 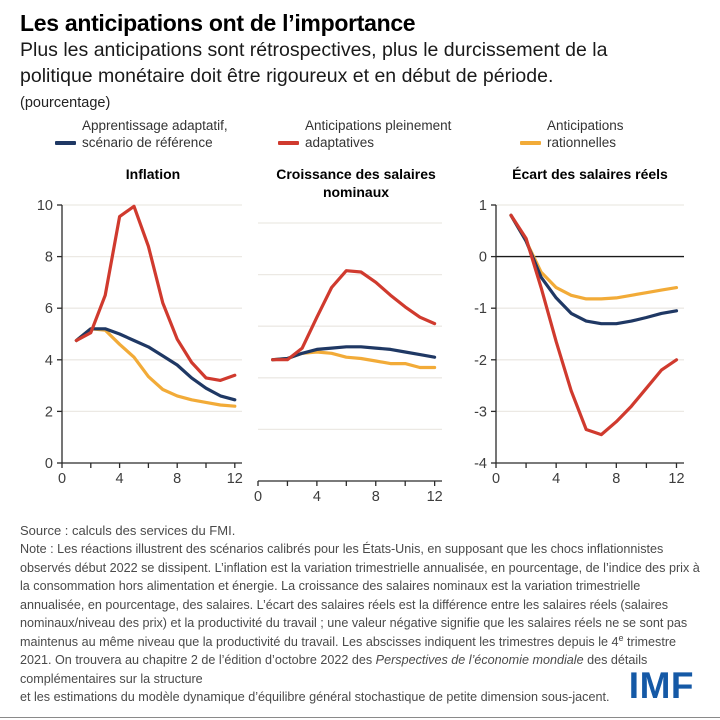 What do you see at coordinates (49, 309) in the screenshot?
I see `y-tick-label: 6` at bounding box center [49, 309].